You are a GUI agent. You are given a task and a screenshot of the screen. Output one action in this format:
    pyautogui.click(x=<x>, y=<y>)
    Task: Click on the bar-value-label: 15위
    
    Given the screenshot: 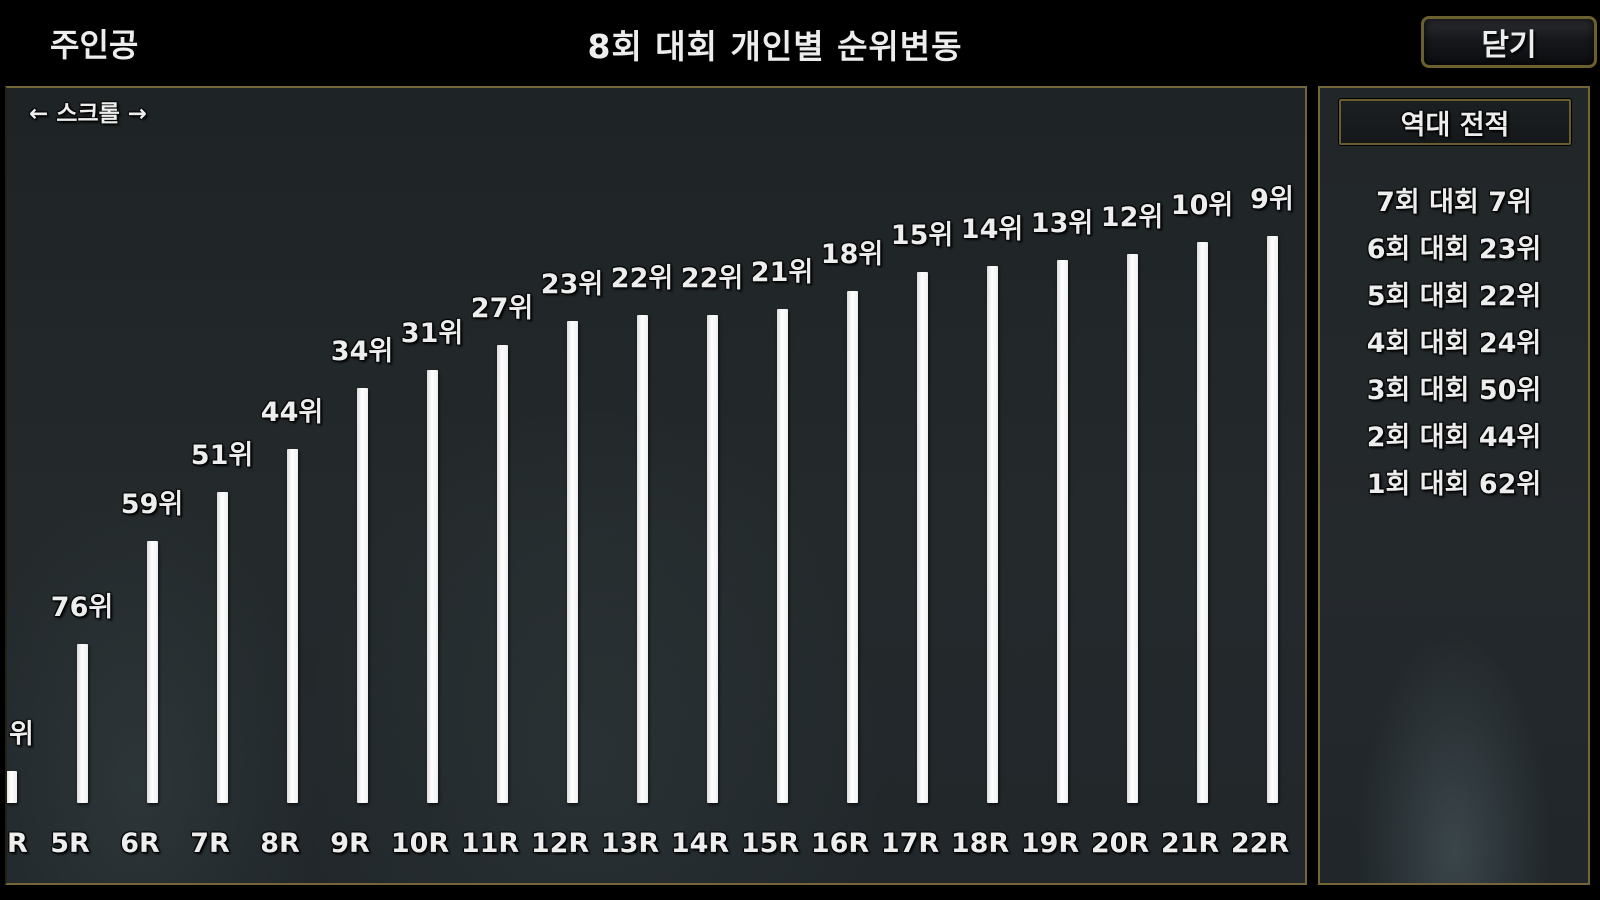 What is the action you would take?
    pyautogui.click(x=922, y=235)
    